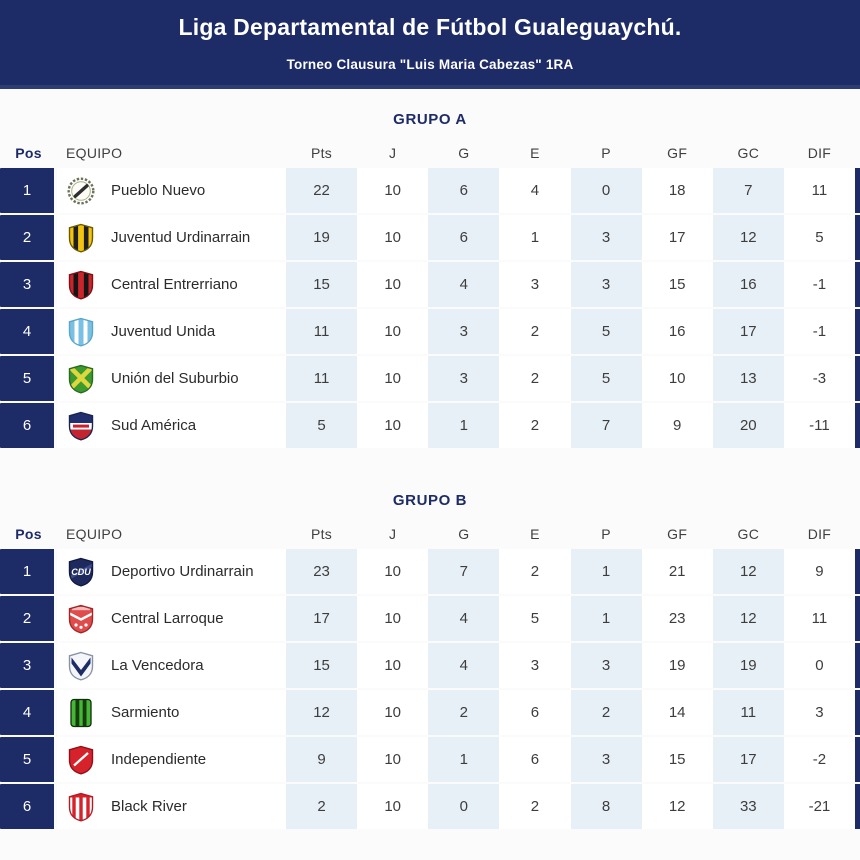 This screenshot has width=860, height=860. I want to click on column-header-p: P, so click(606, 534).